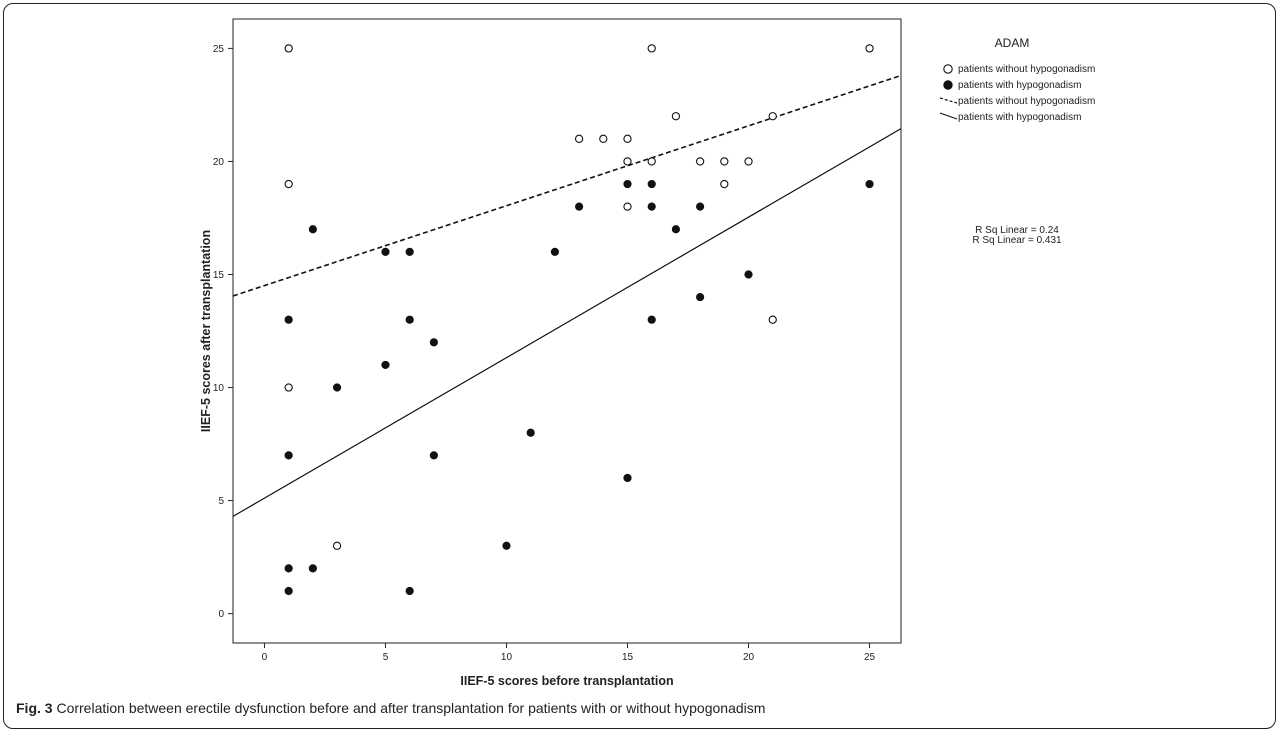  I want to click on legend-label-dashed: patients without hypogonadism, so click(1026, 101).